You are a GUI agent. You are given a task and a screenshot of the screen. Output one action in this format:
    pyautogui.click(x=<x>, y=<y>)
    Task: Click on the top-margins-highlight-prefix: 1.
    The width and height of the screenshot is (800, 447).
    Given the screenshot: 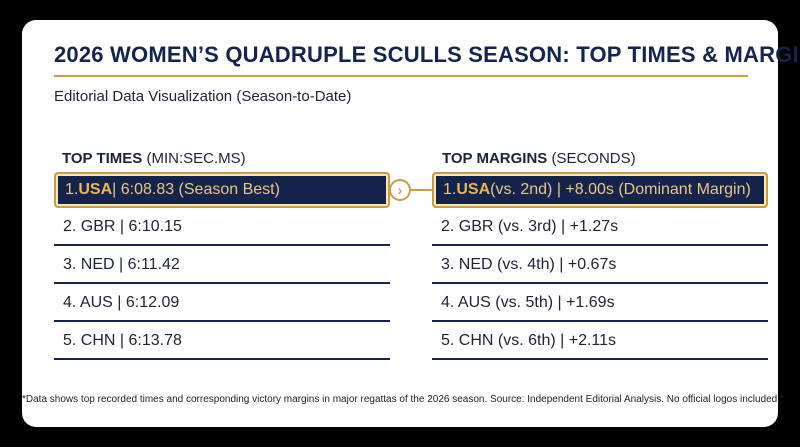 What is the action you would take?
    pyautogui.click(x=450, y=189)
    